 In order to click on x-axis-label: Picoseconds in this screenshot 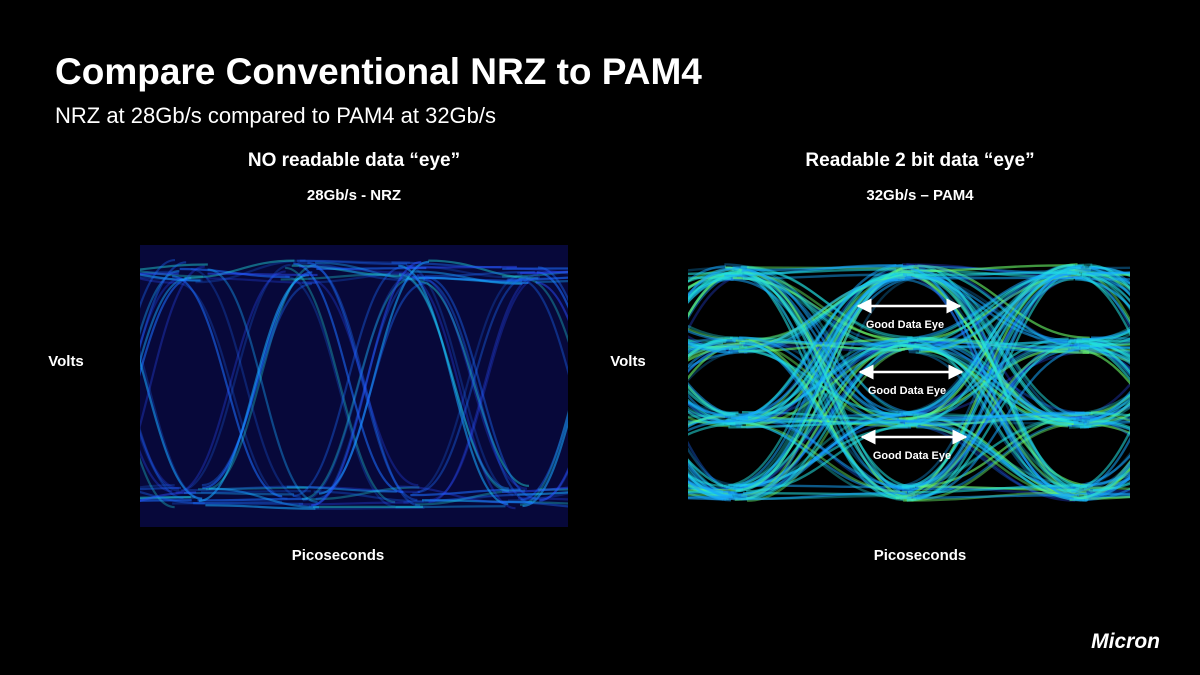, I will do `click(920, 555)`.